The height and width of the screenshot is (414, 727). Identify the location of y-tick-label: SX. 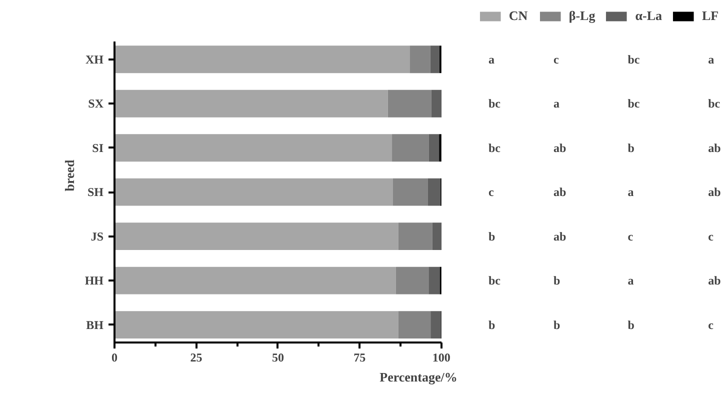
(96, 103).